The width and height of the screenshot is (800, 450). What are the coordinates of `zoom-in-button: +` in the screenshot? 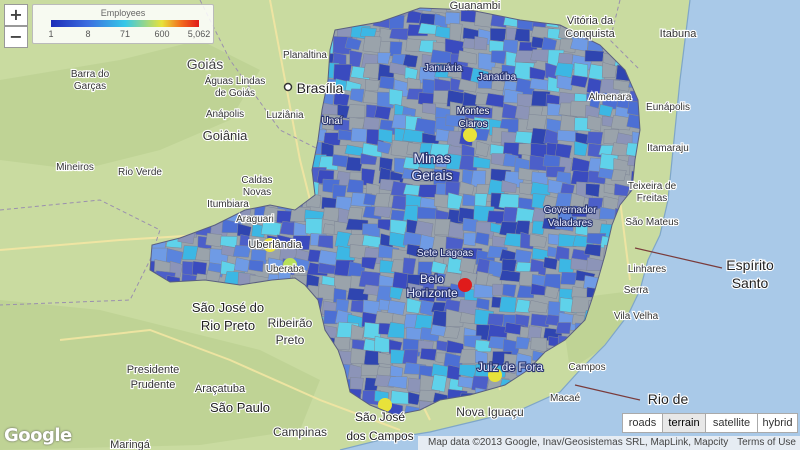 It's located at (16, 15).